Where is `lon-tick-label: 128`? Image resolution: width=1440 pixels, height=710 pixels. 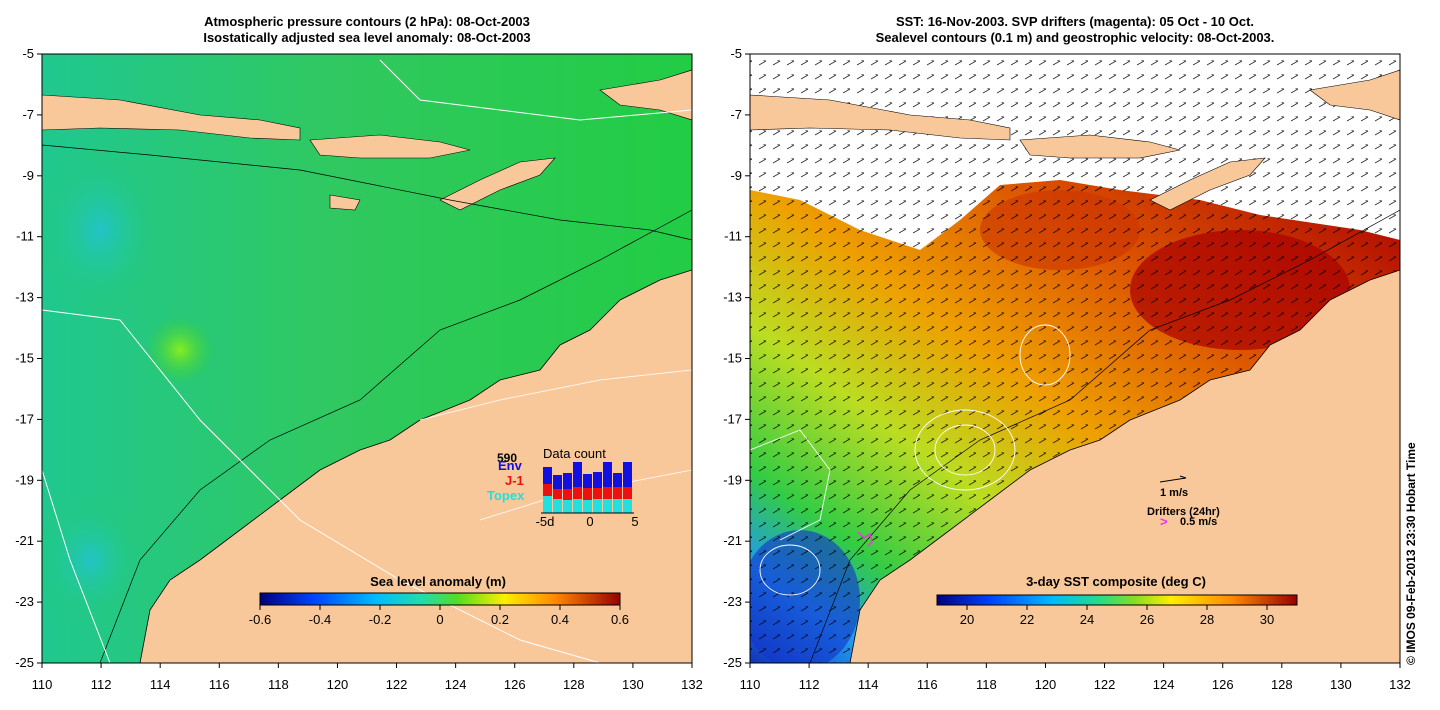 lon-tick-label: 128 is located at coordinates (1282, 684).